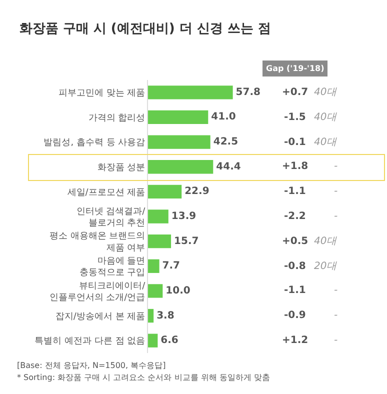 Image resolution: width=387 pixels, height=394 pixels. I want to click on data-label: 7.7, so click(171, 266).